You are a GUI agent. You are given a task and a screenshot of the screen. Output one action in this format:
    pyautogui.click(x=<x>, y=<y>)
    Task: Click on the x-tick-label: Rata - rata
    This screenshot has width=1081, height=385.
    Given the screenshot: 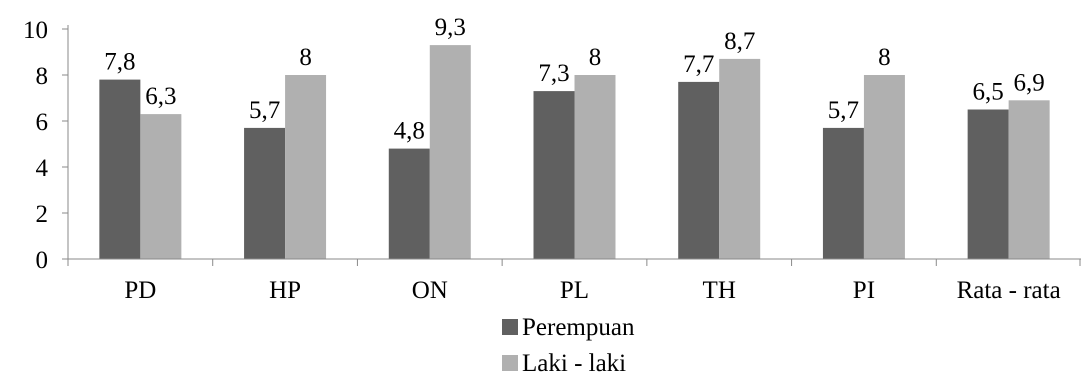 What is the action you would take?
    pyautogui.click(x=1009, y=290)
    